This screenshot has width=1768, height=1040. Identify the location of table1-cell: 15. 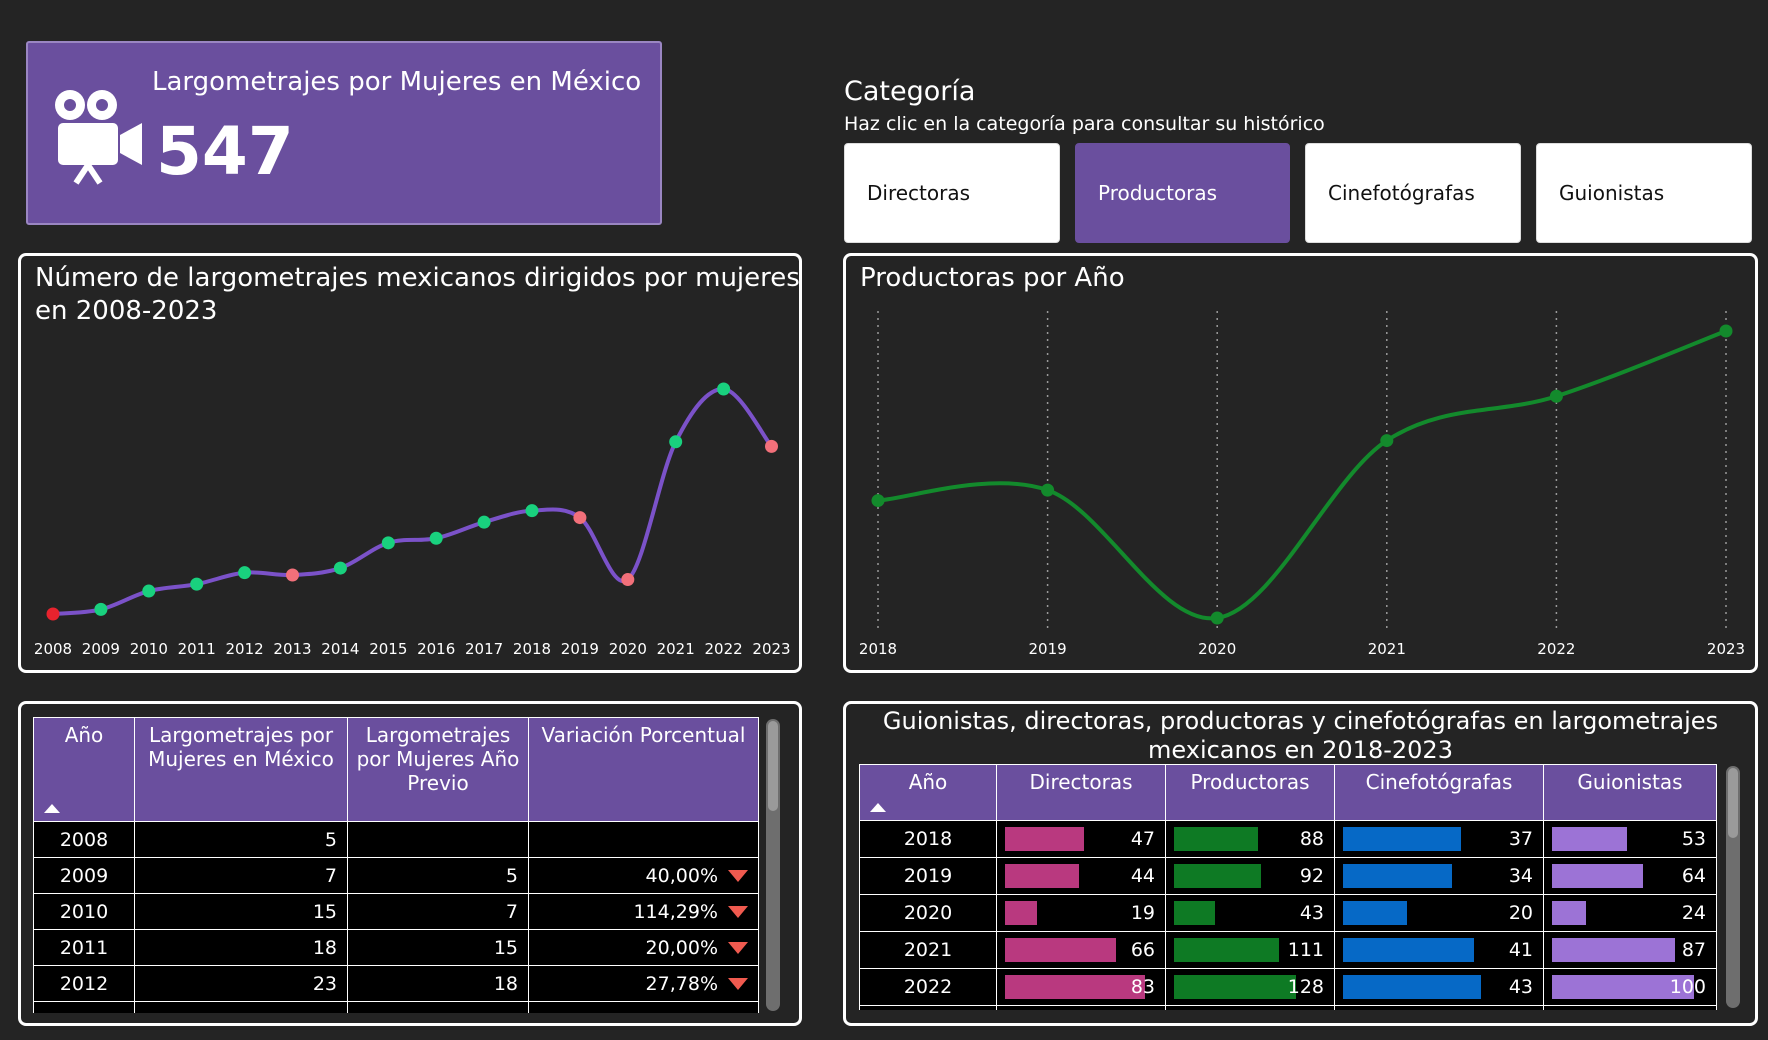
(241, 911).